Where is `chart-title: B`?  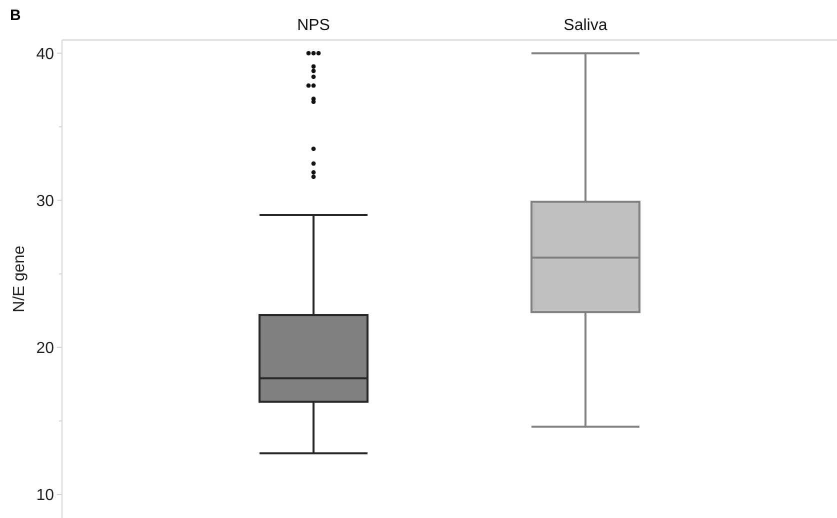 chart-title: B is located at coordinates (15, 15).